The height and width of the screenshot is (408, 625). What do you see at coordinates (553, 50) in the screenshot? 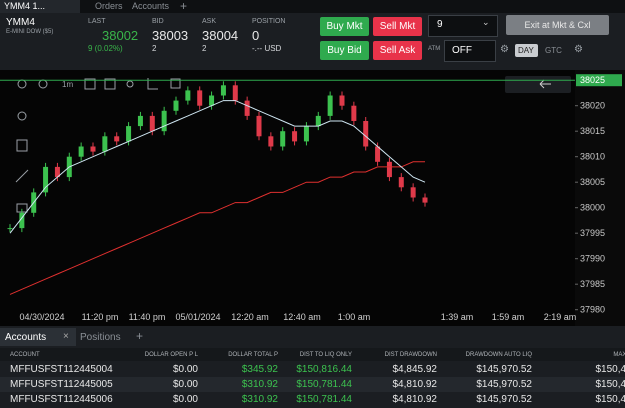
I see `tif: GTC` at bounding box center [553, 50].